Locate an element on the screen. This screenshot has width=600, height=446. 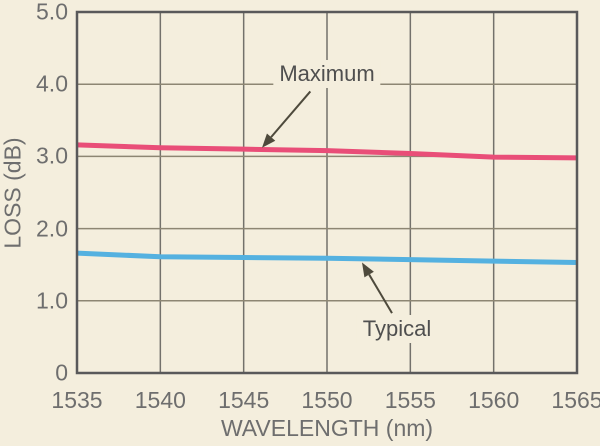
y-tick-label: 2.0 is located at coordinates (52, 228).